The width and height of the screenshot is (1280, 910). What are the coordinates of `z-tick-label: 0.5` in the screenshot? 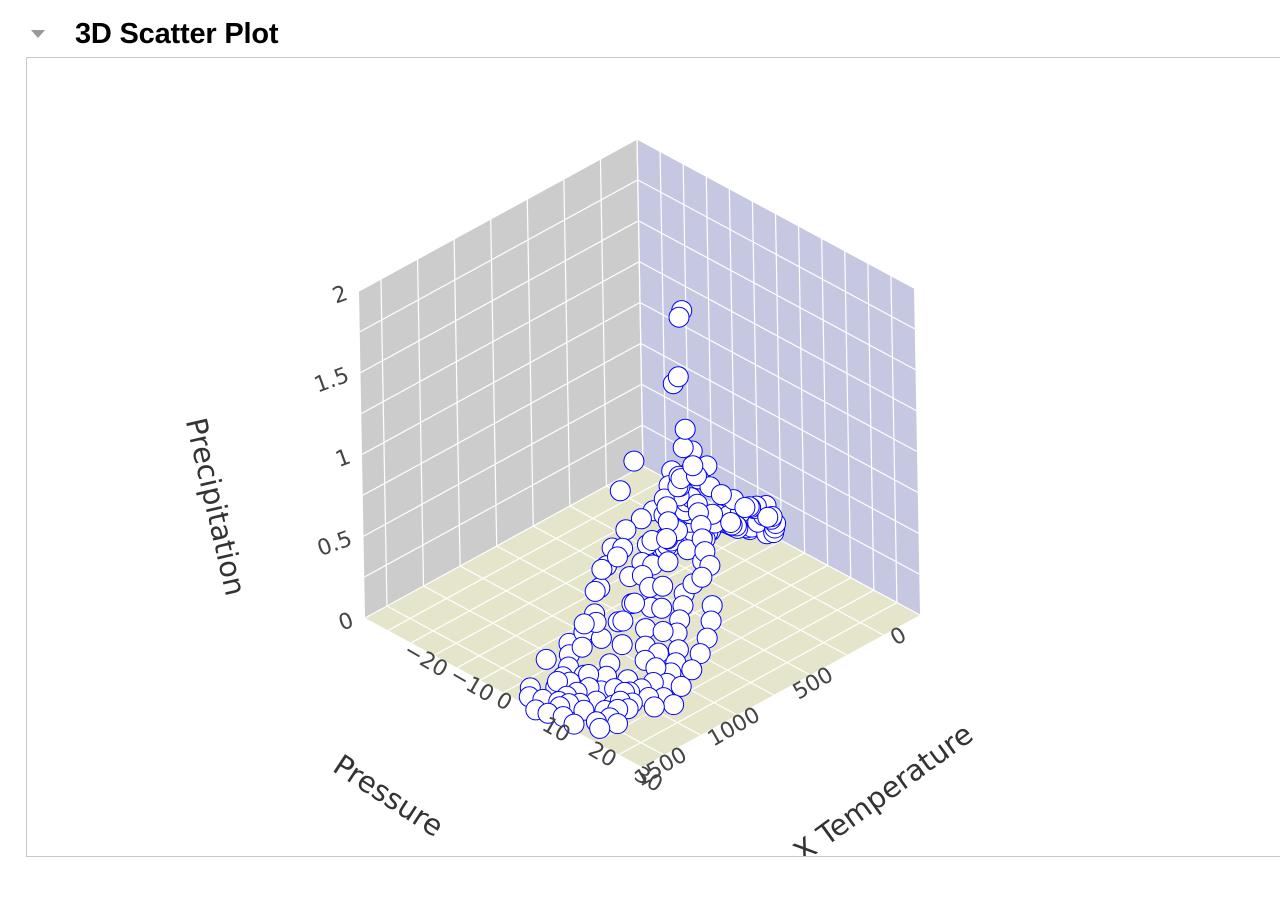 It's located at (334, 543).